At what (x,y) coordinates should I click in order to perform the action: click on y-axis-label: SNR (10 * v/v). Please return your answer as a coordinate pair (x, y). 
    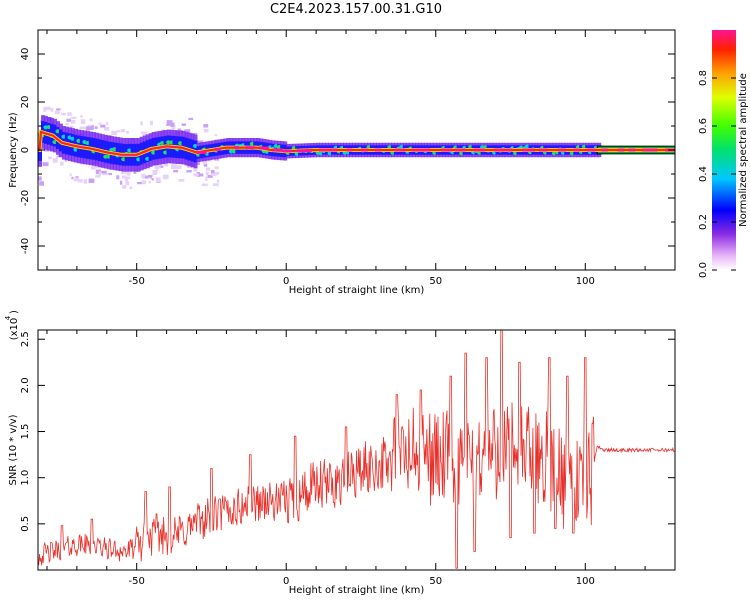
    Looking at the image, I should click on (13, 449).